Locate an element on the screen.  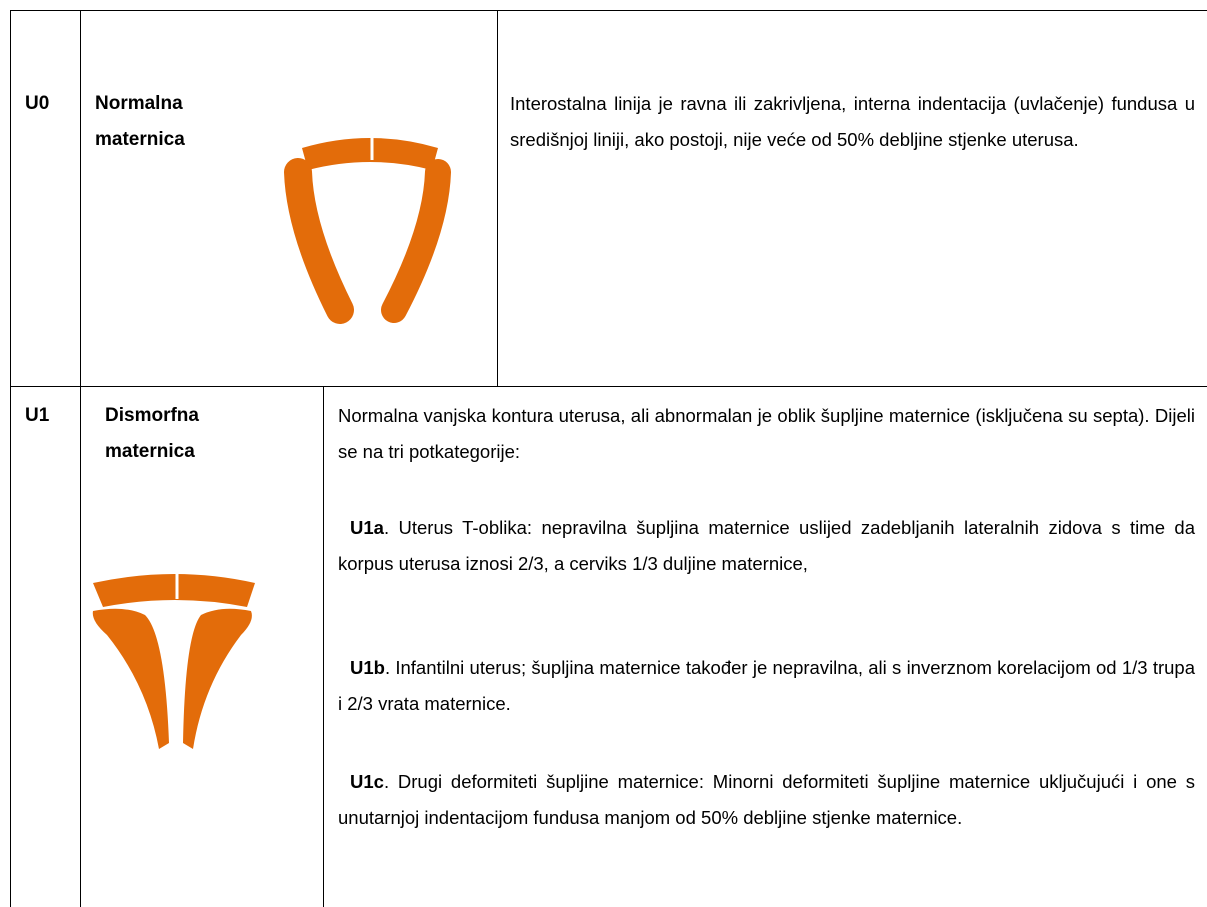
row-name: Normalna maternica is located at coordinates (140, 121).